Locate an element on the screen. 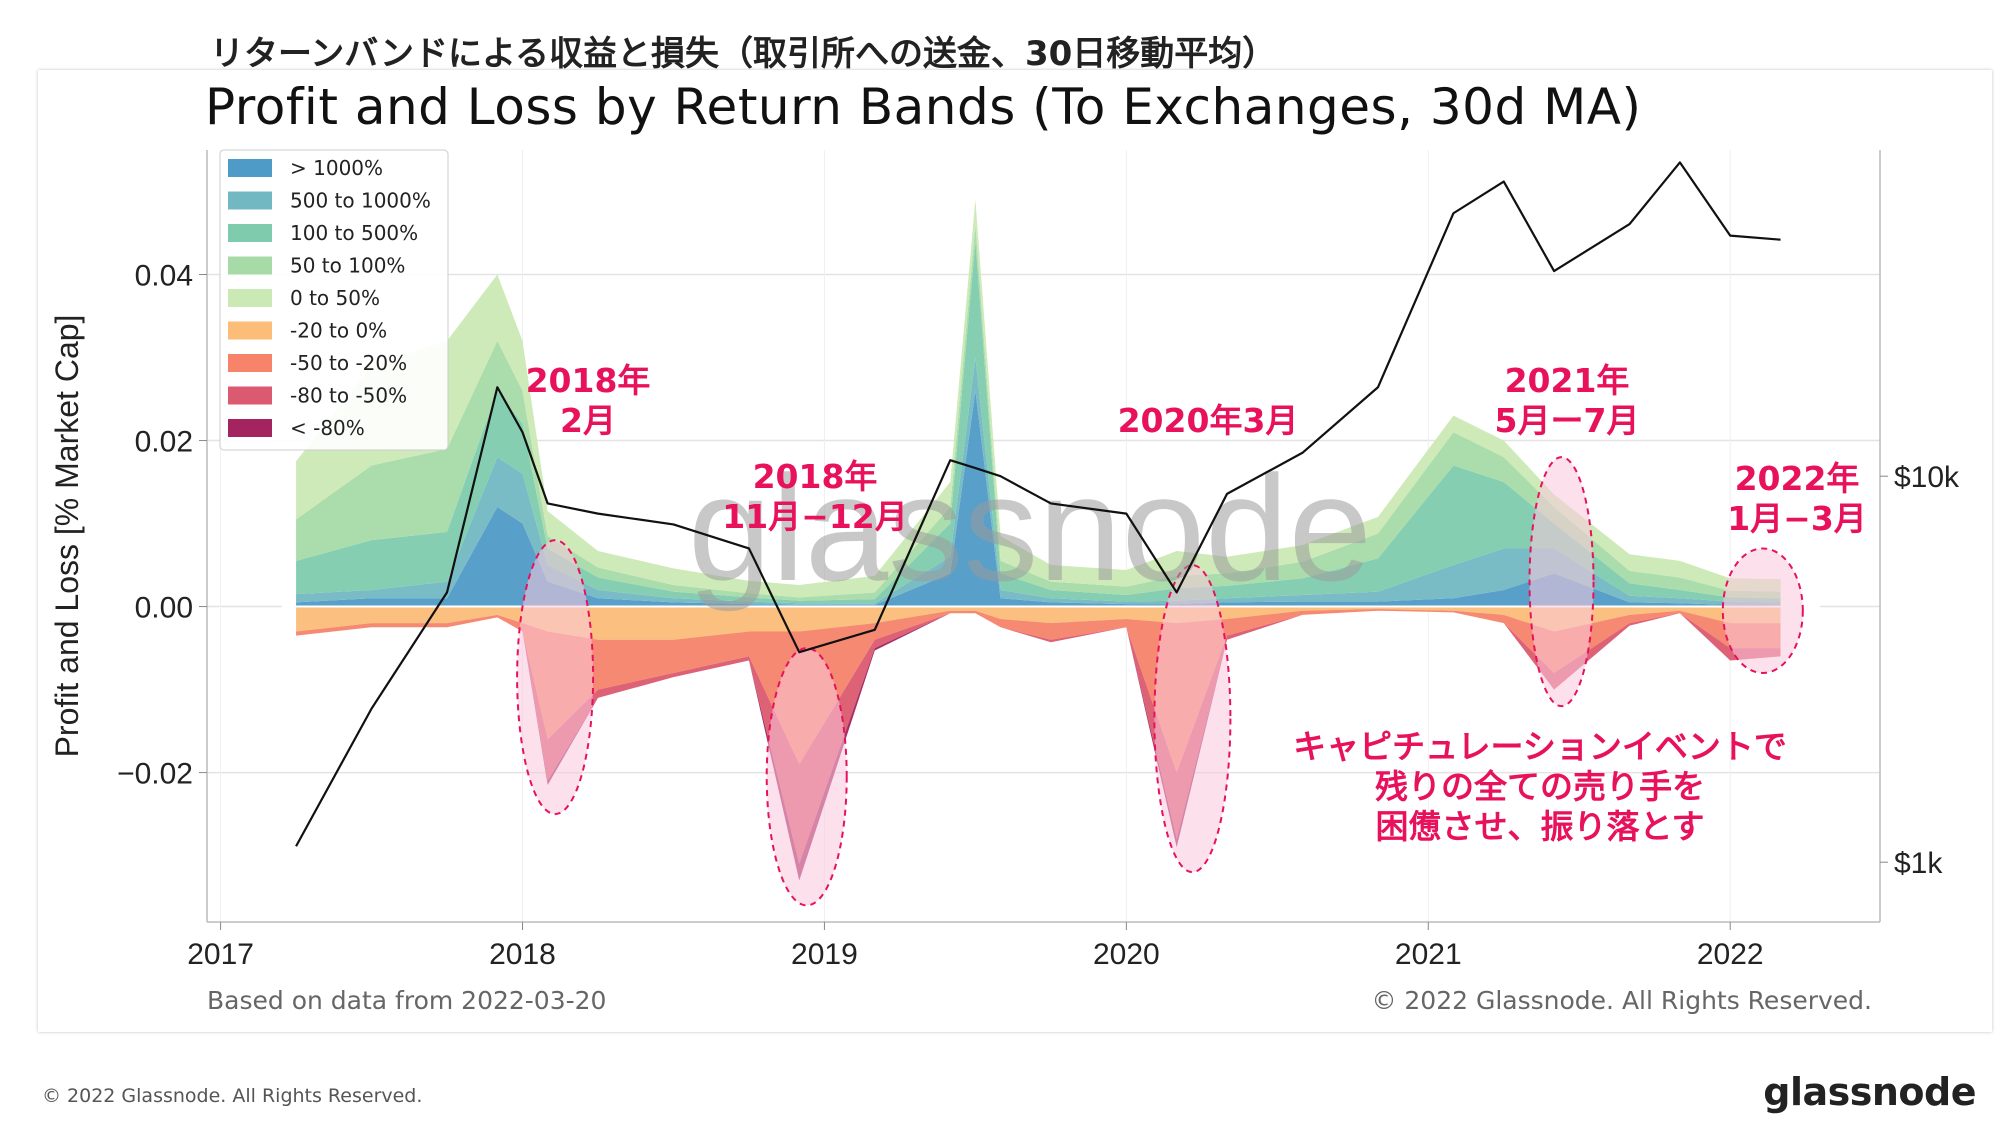 The height and width of the screenshot is (1146, 2000). x-tick-label: 2020 is located at coordinates (1126, 954).